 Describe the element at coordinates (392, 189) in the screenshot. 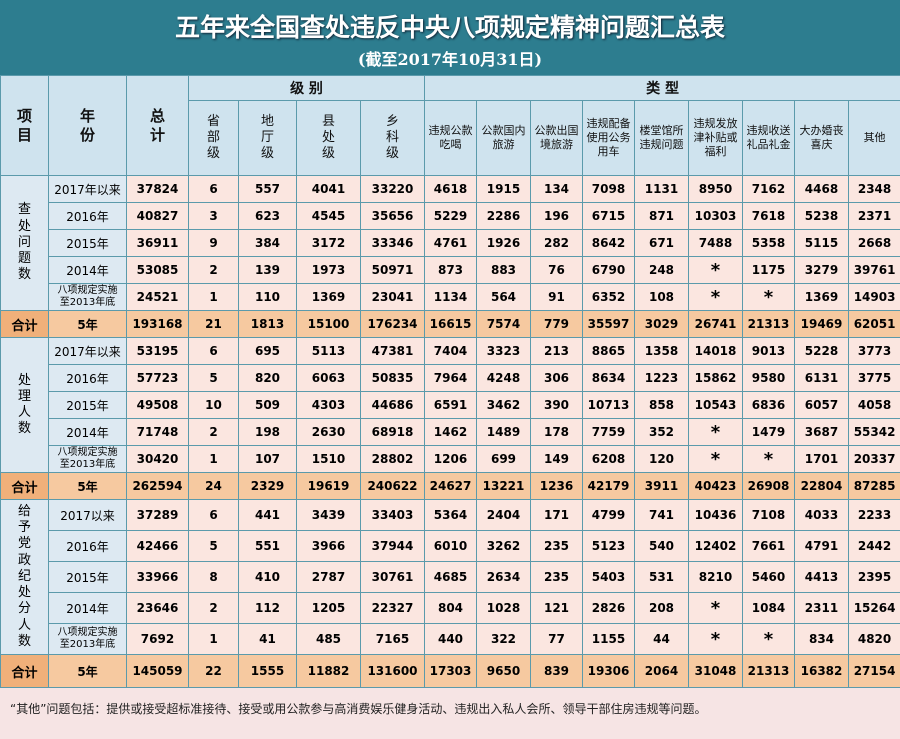

I see `value-cell: 33220` at that location.